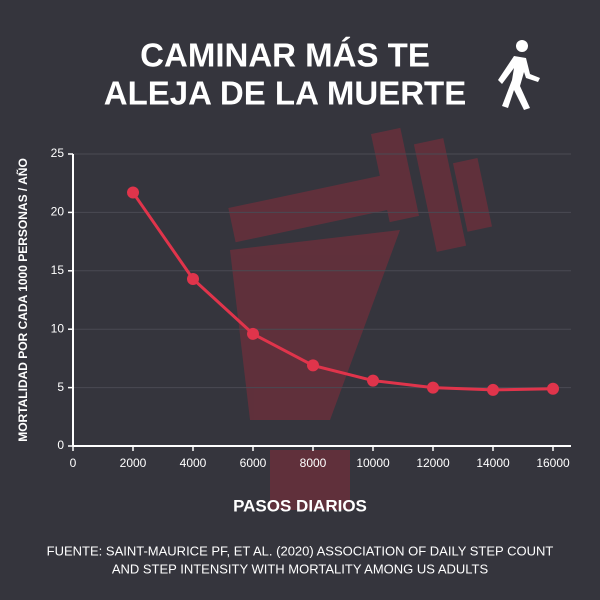 The height and width of the screenshot is (600, 600). Describe the element at coordinates (519, 75) in the screenshot. I see `walking-icon` at that location.